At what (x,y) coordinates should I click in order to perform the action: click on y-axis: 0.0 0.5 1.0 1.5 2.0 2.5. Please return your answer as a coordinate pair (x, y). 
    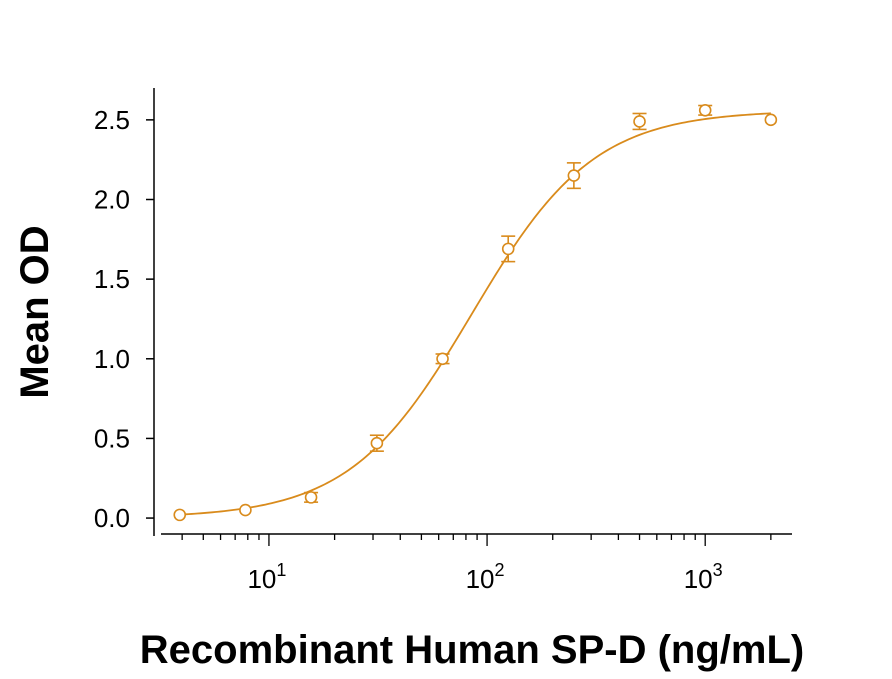
    Looking at the image, I should click on (124, 312).